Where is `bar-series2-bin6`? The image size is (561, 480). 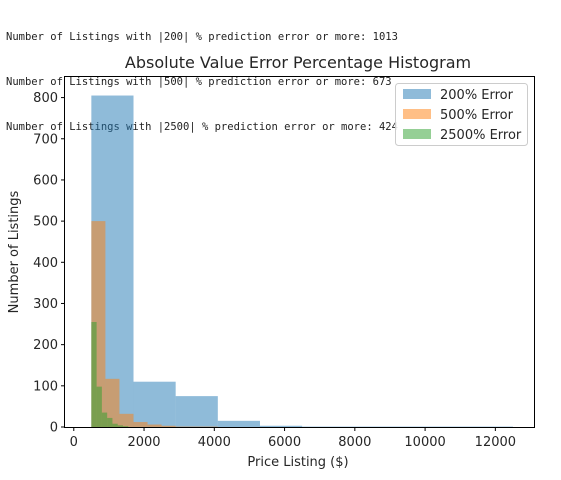 bar-series2-bin6 is located at coordinates (125, 426).